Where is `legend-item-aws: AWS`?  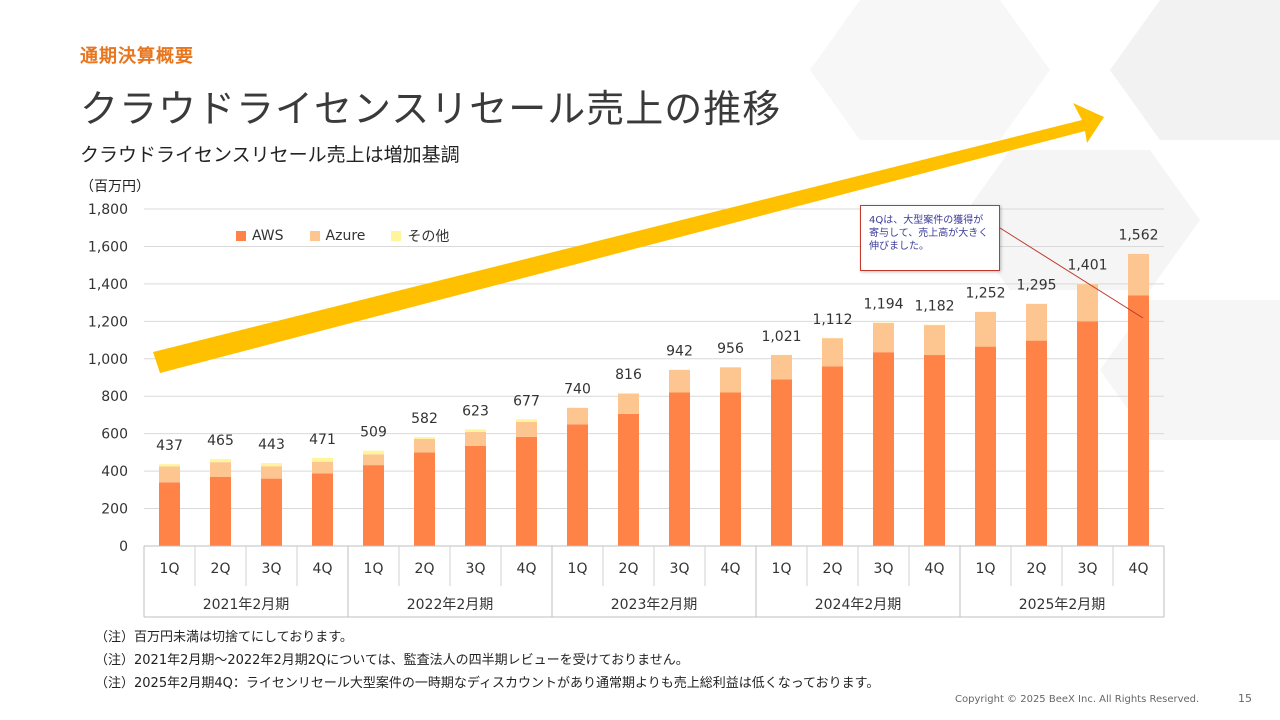
legend-item-aws: AWS is located at coordinates (260, 236).